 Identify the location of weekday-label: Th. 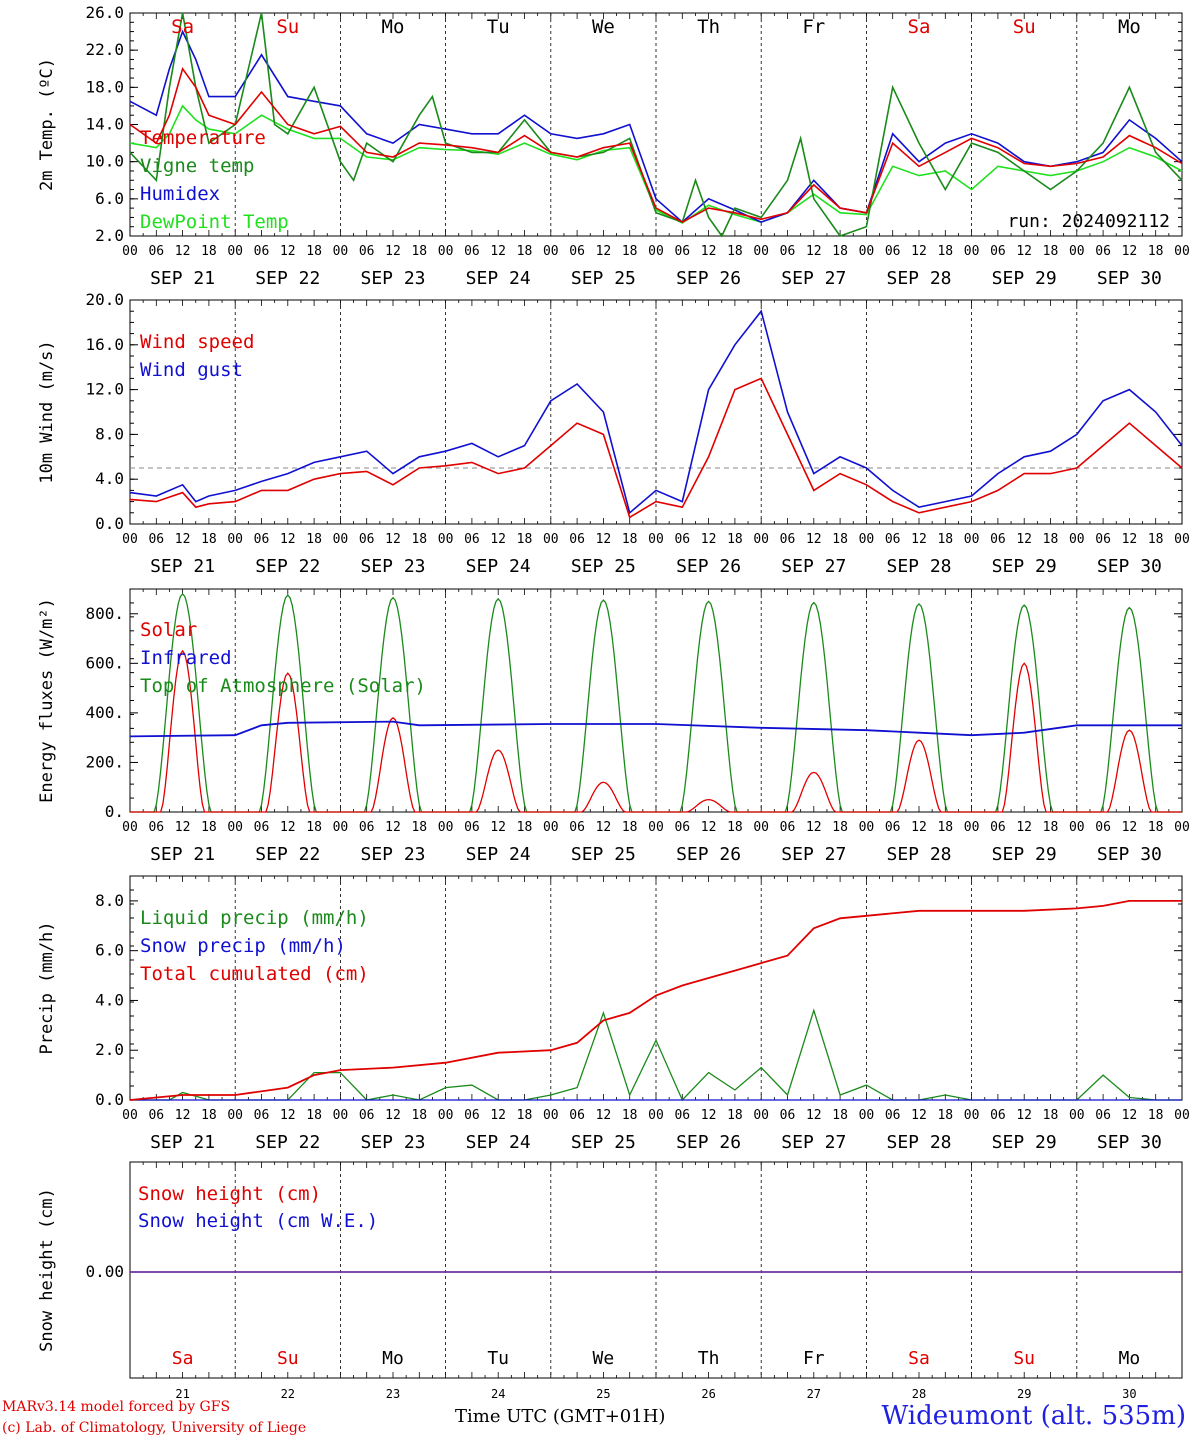
(709, 1358).